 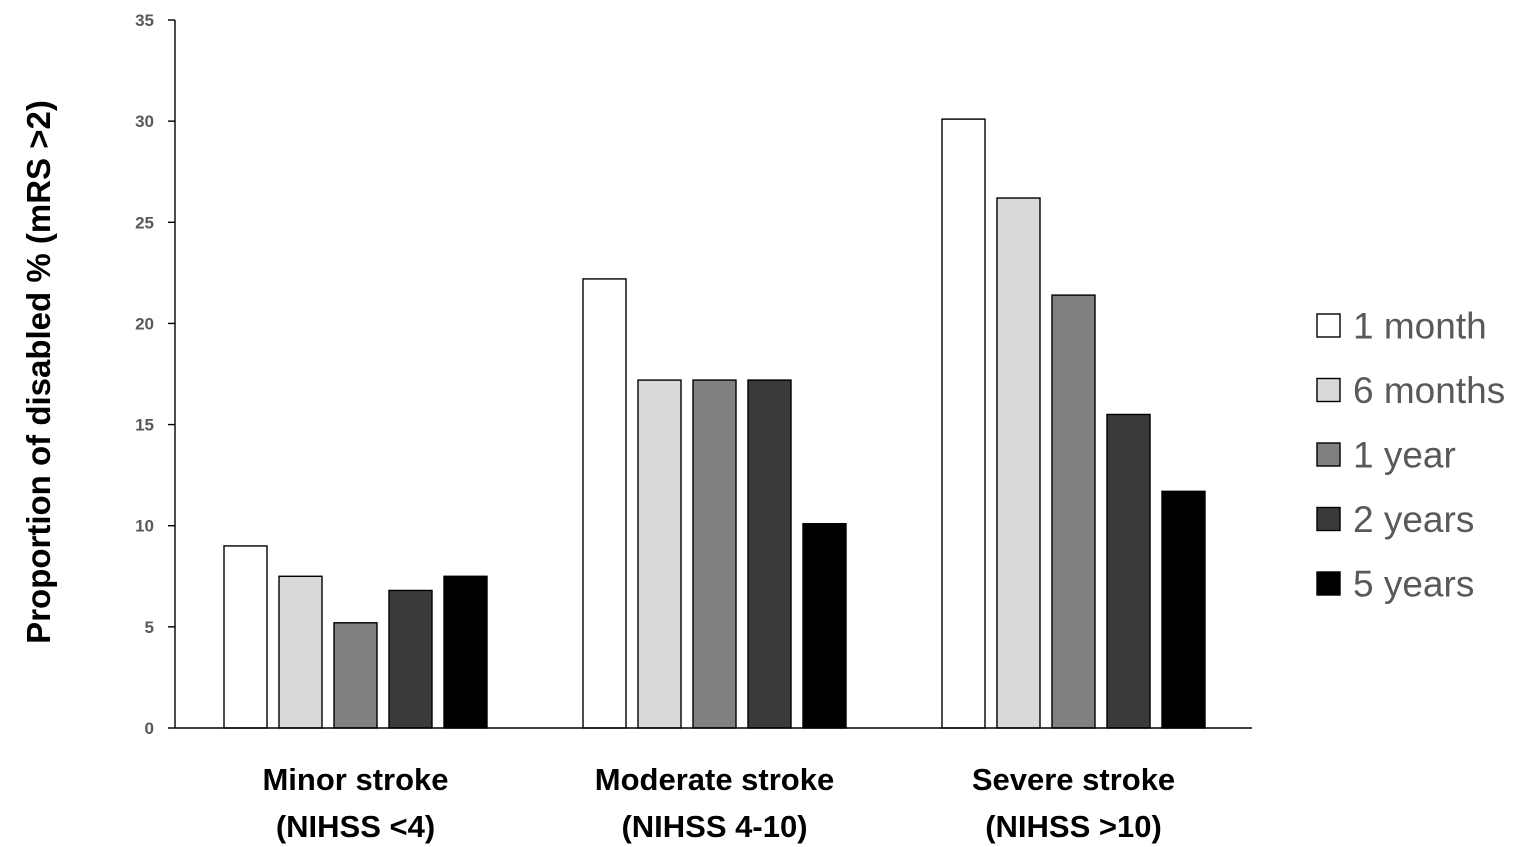 I want to click on y-tick-label: 30, so click(x=144, y=121).